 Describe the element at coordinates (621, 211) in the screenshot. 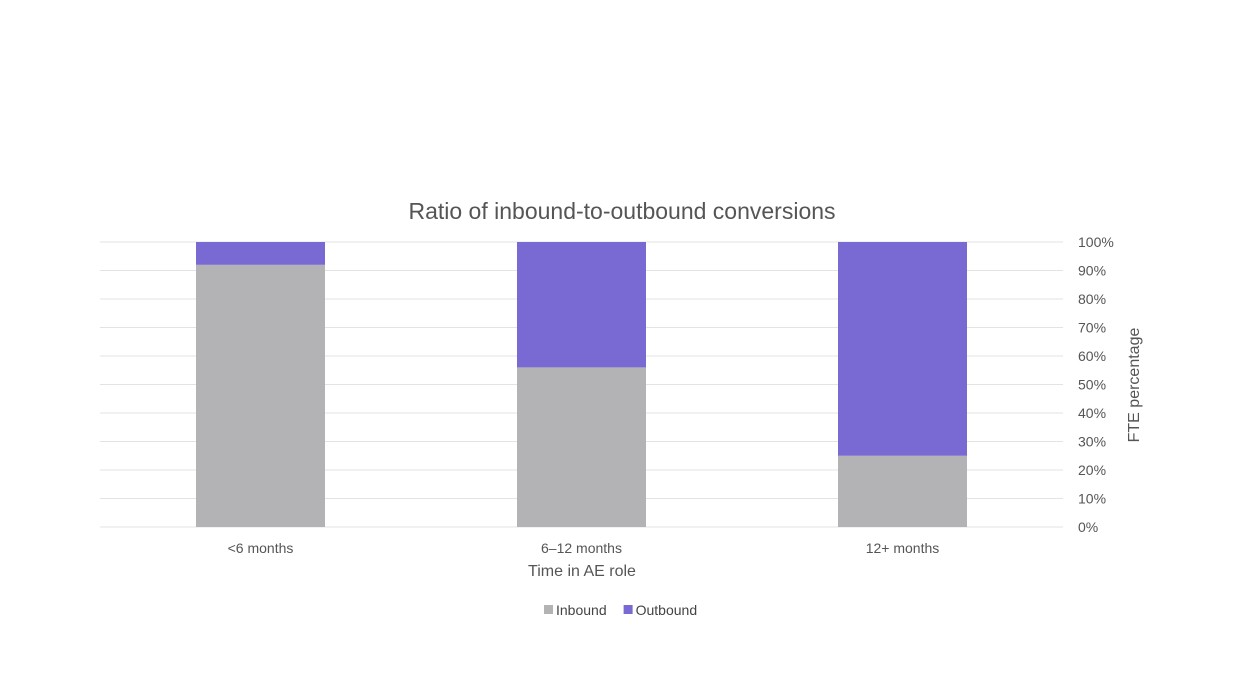

I see `chart-title: Ratio of inbound-to-outbound conversions` at that location.